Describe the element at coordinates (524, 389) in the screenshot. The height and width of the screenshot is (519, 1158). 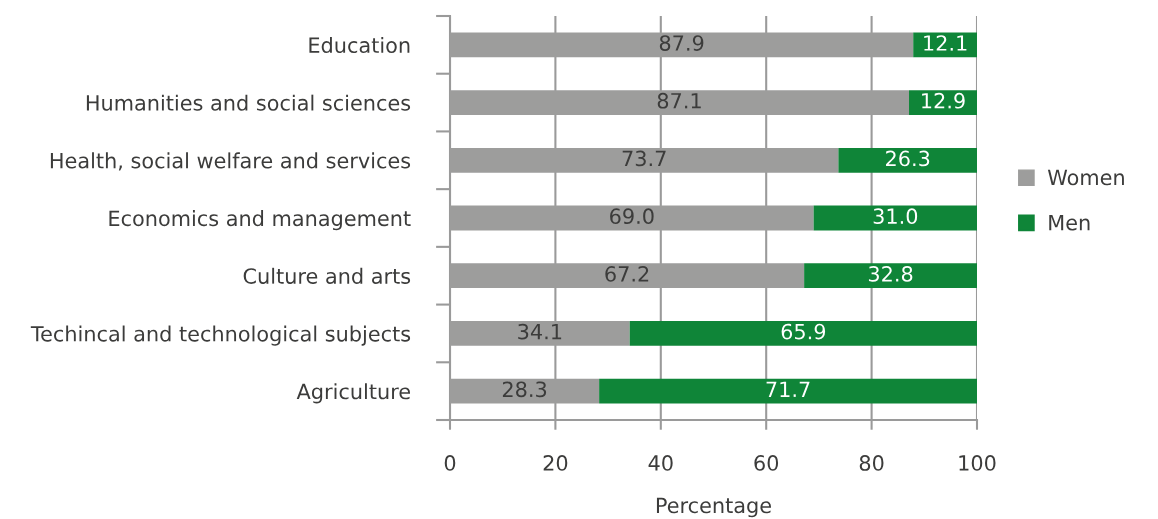
I see `data-label: 28.3` at that location.